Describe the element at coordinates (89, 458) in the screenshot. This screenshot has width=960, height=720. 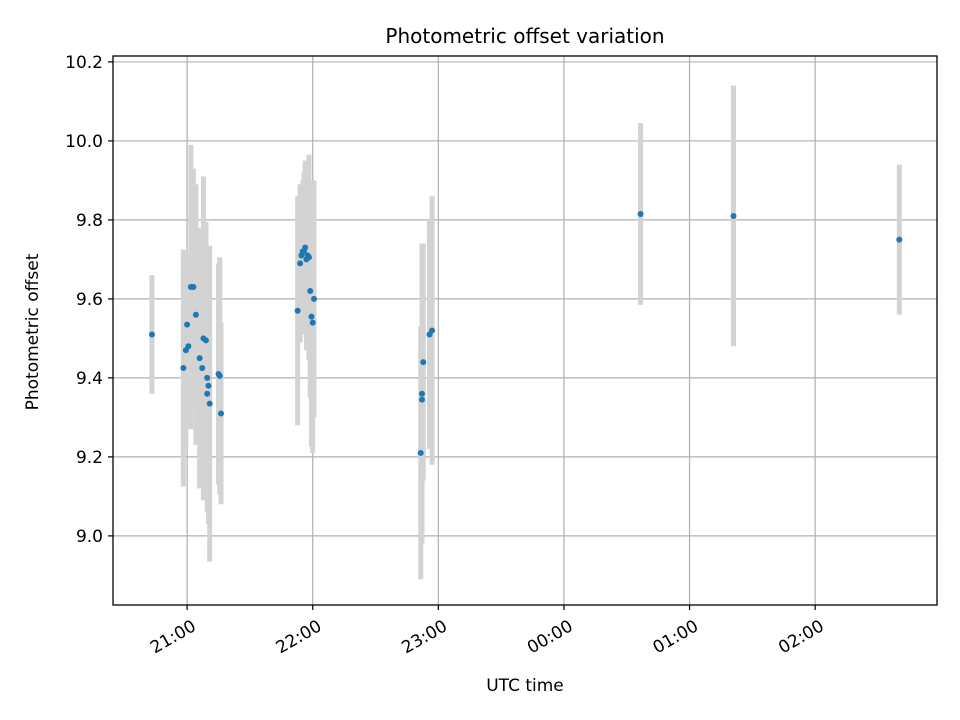
I see `y-tick-label: 9.2` at that location.